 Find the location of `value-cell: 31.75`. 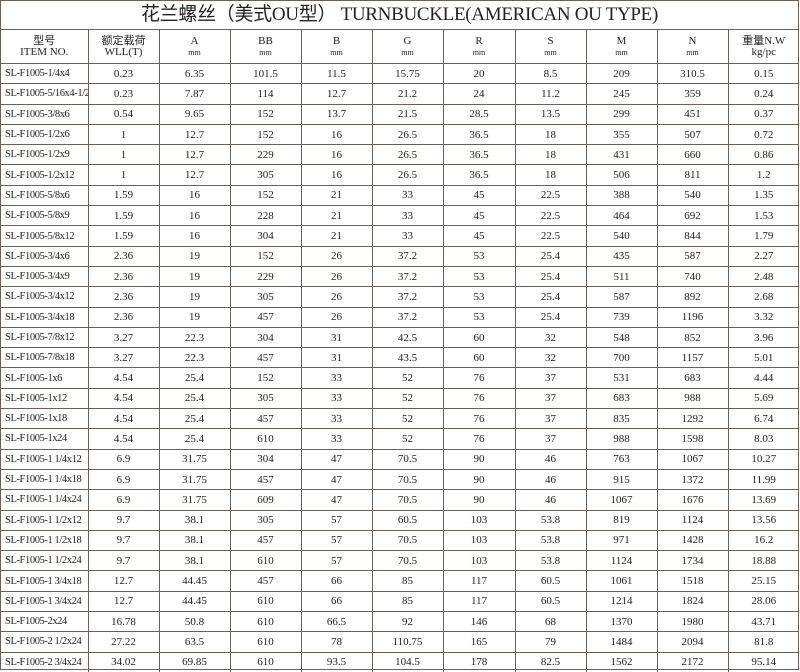

value-cell: 31.75 is located at coordinates (194, 479).